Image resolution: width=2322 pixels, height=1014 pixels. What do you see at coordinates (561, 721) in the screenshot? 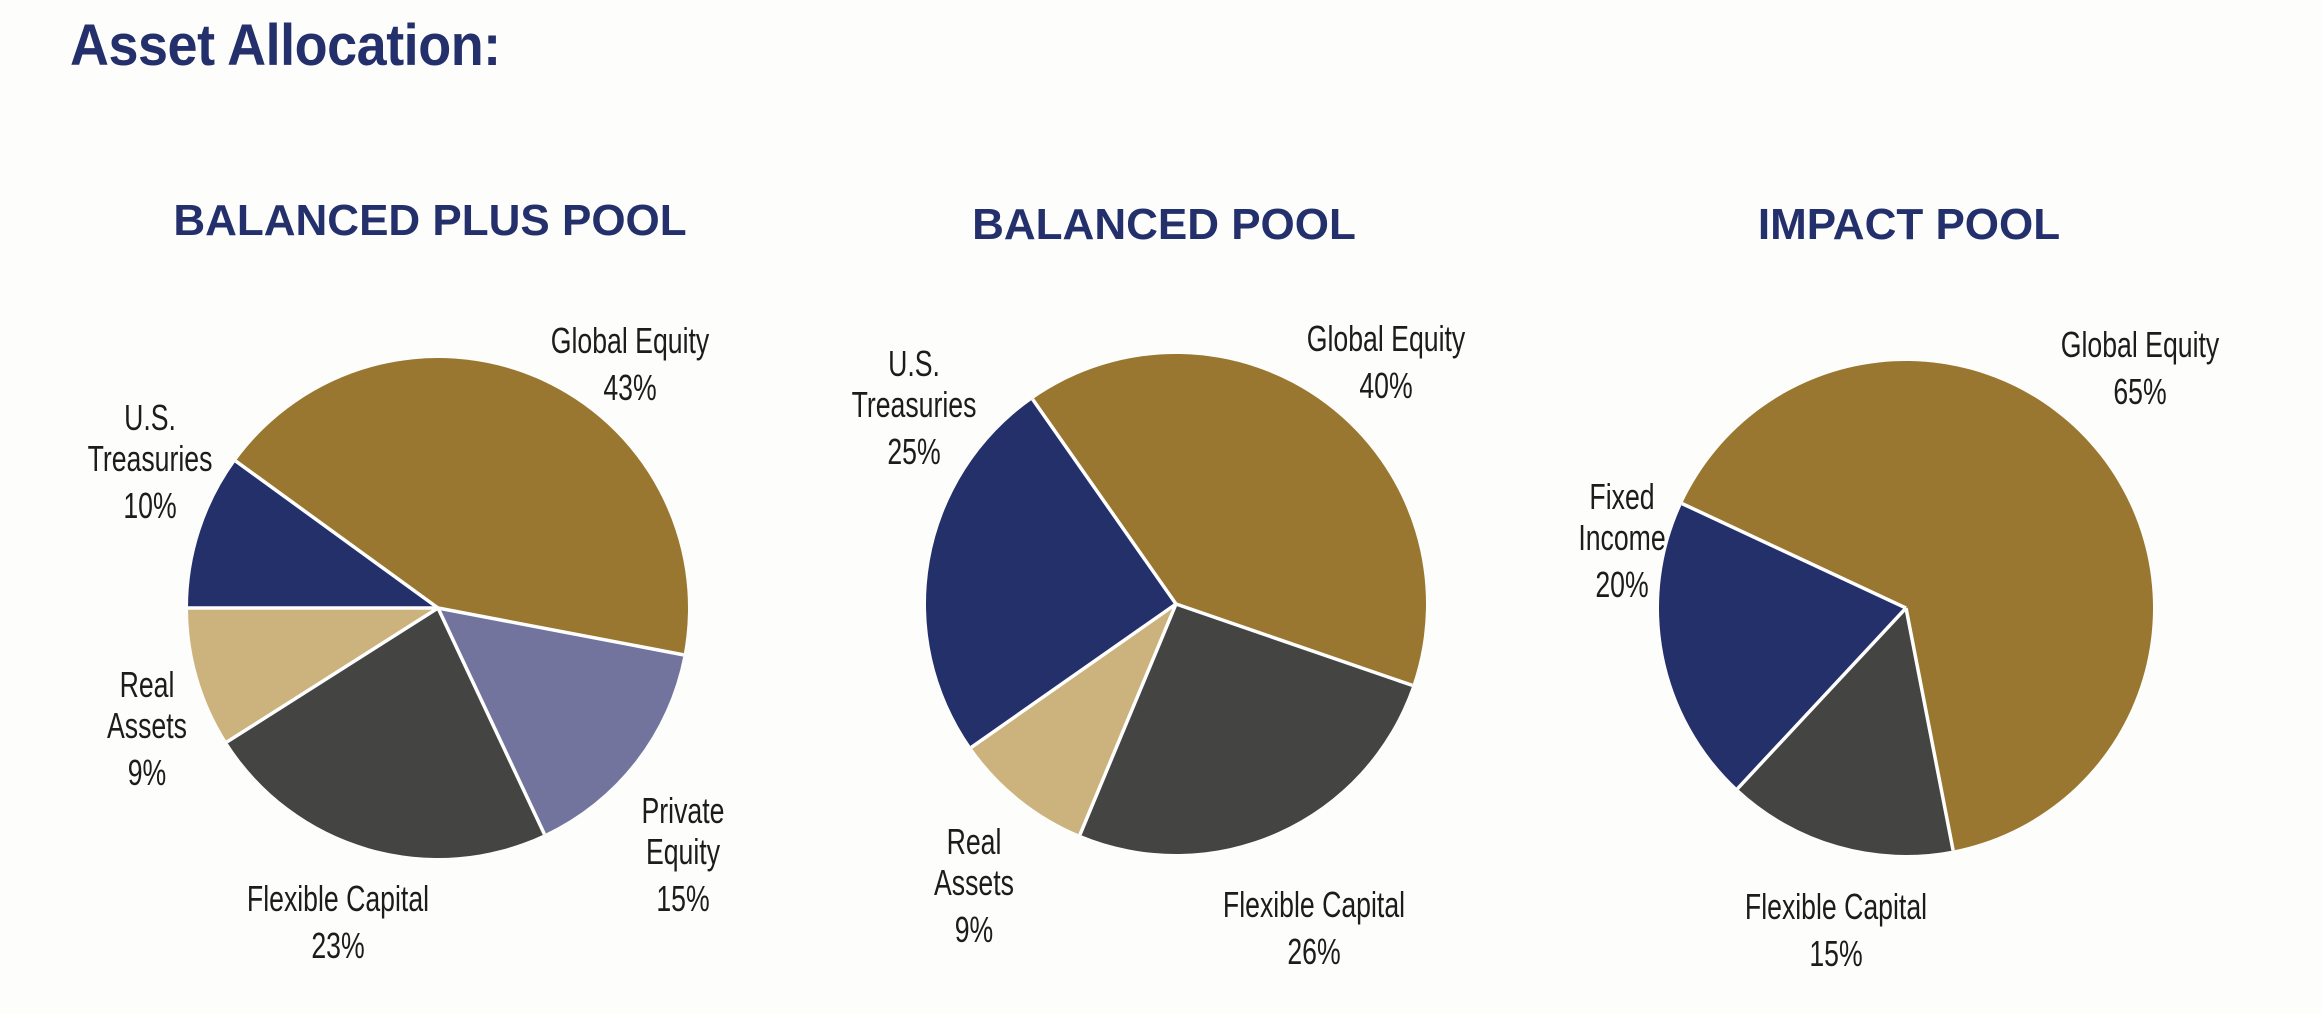
I see `pie-slice-private-equity` at bounding box center [561, 721].